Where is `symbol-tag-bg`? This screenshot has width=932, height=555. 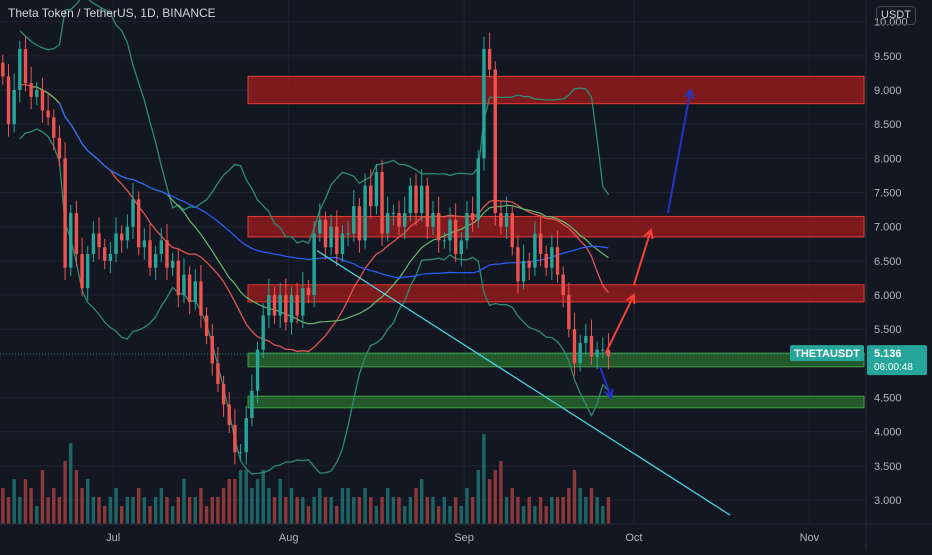 symbol-tag-bg is located at coordinates (827, 353).